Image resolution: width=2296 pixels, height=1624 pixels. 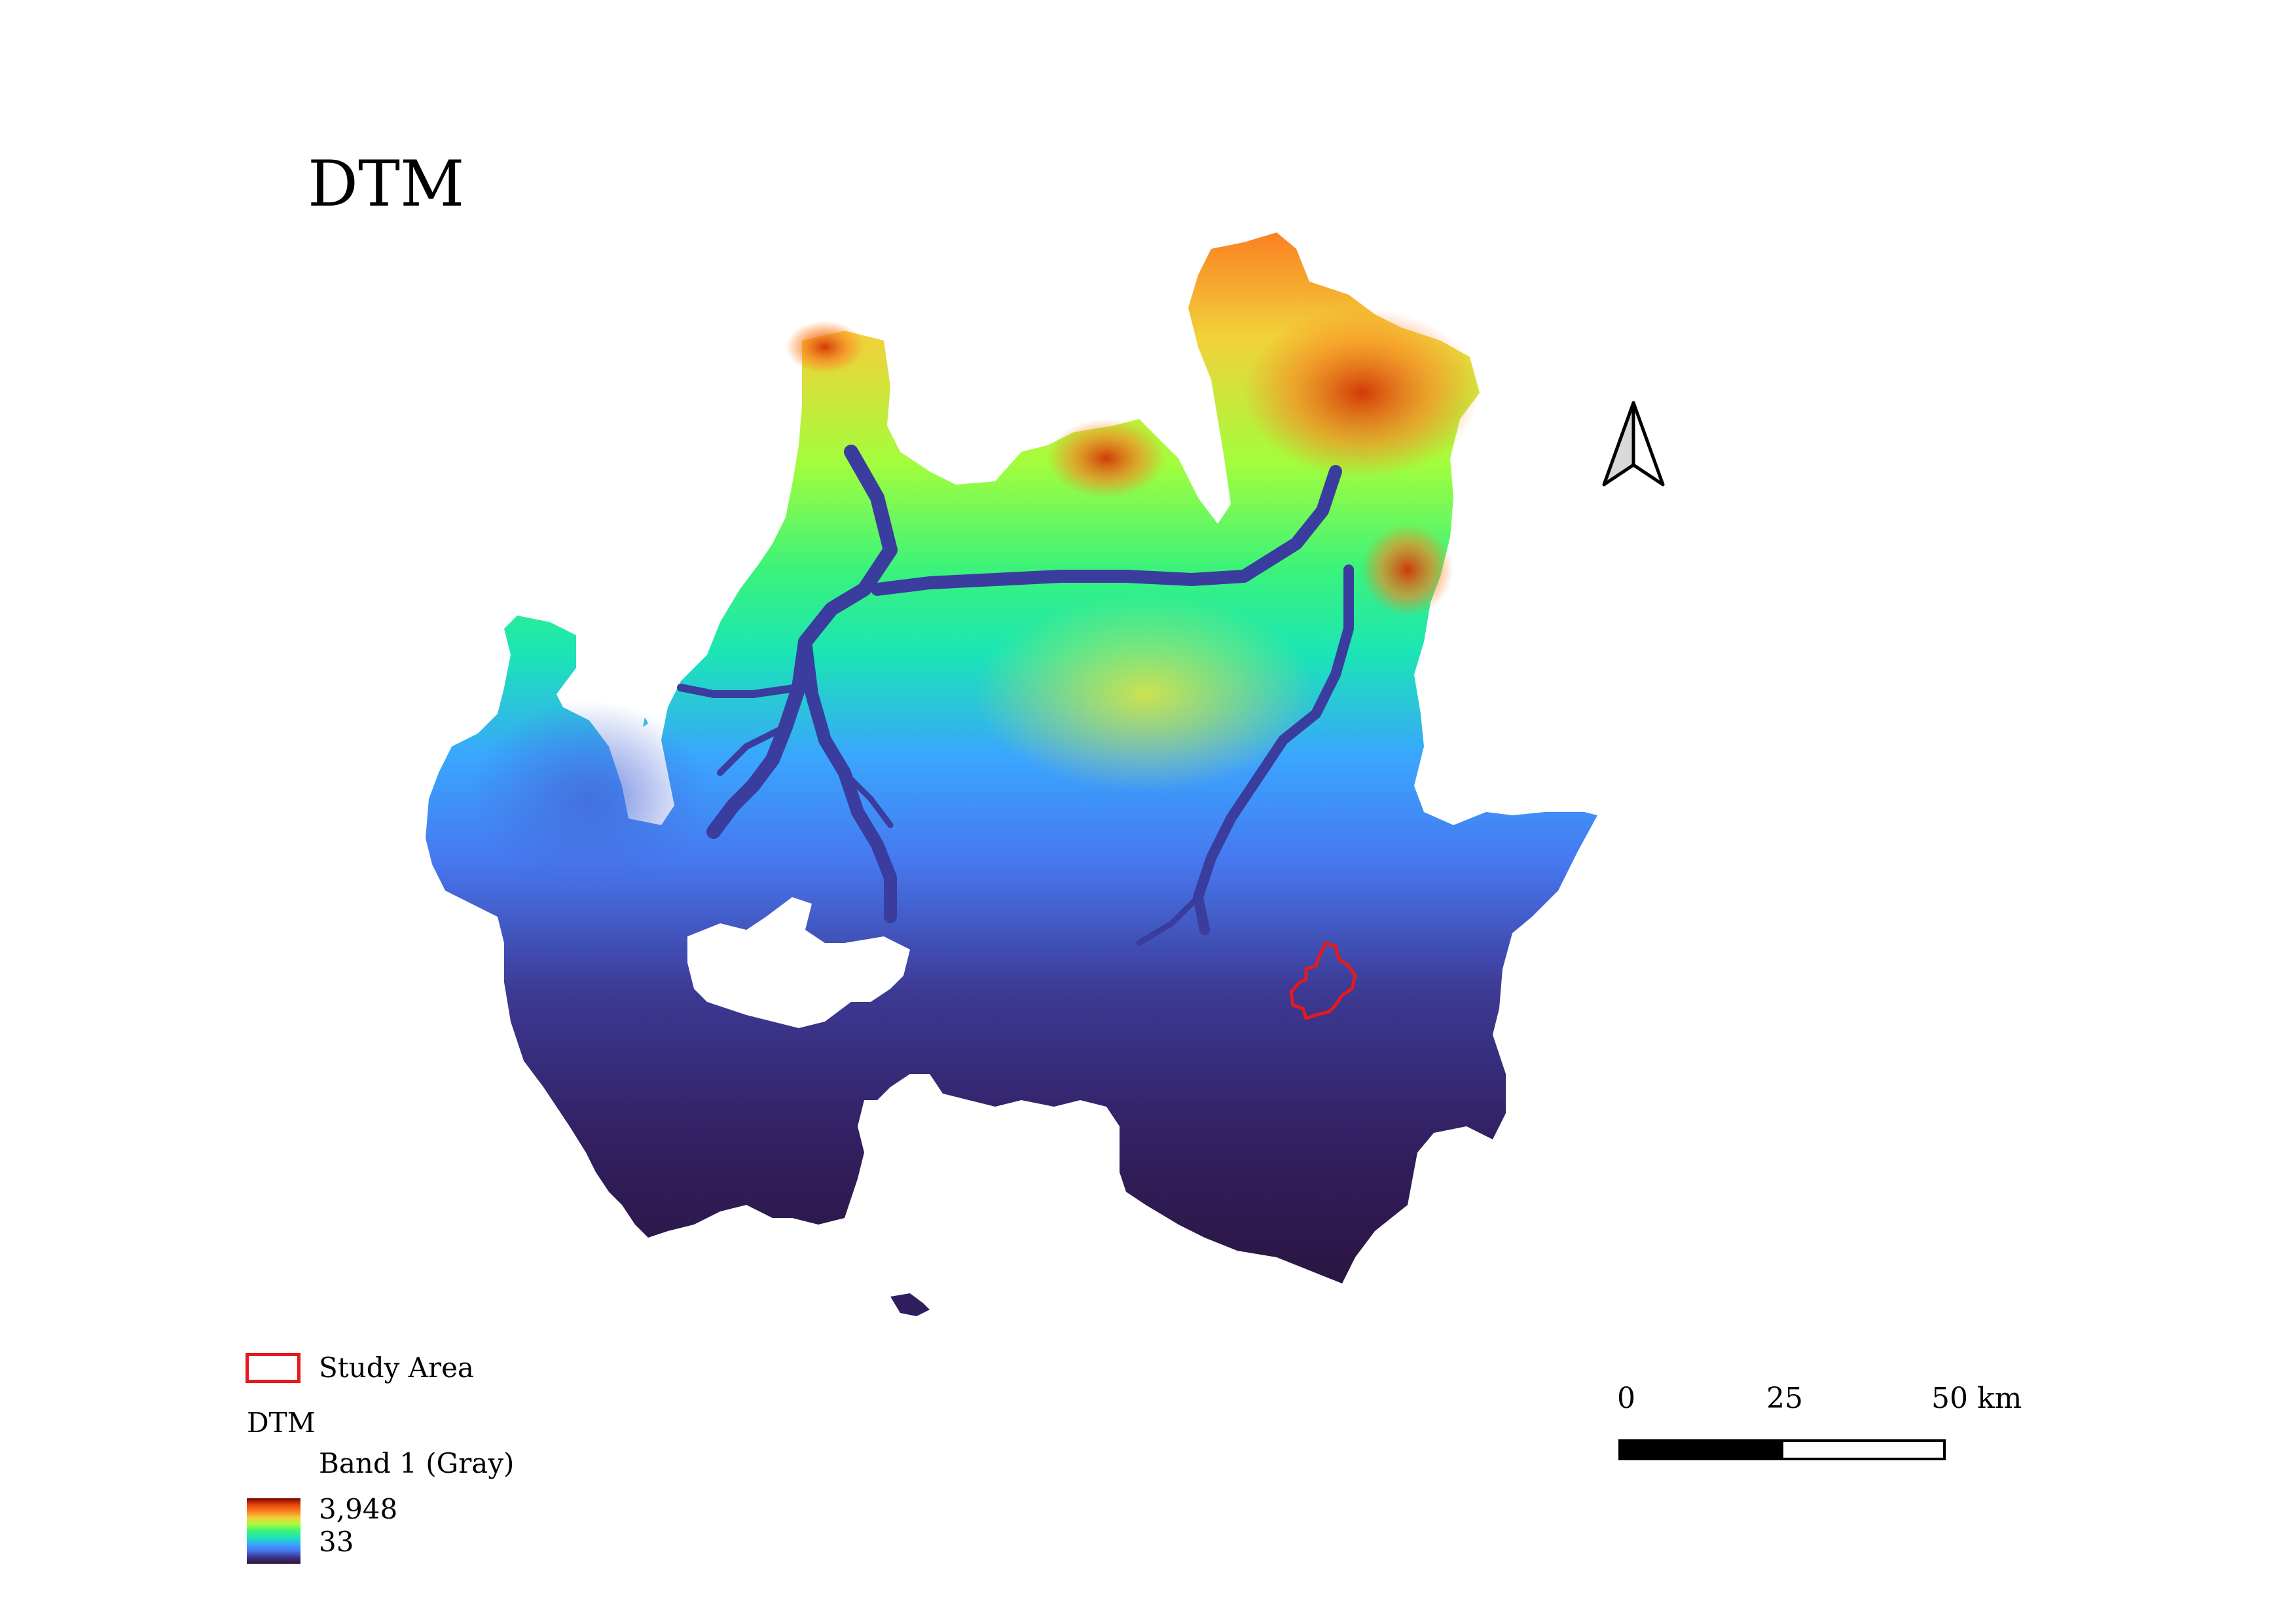 I want to click on scale-label-25: 25, so click(x=1784, y=1398).